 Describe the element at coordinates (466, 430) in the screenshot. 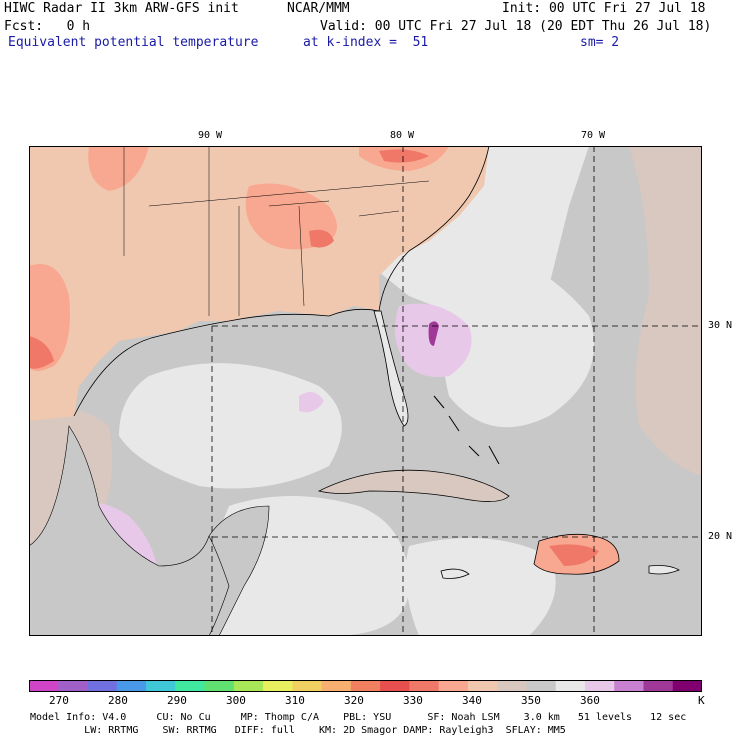

I see `bahamas-islands` at that location.